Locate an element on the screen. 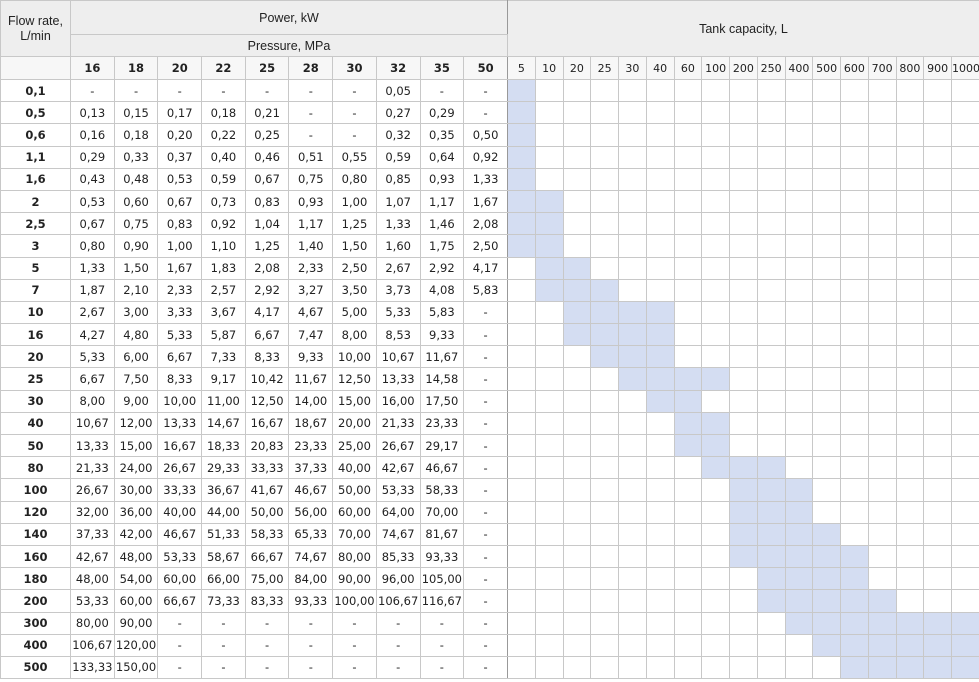  power-value: 0,27 is located at coordinates (398, 113).